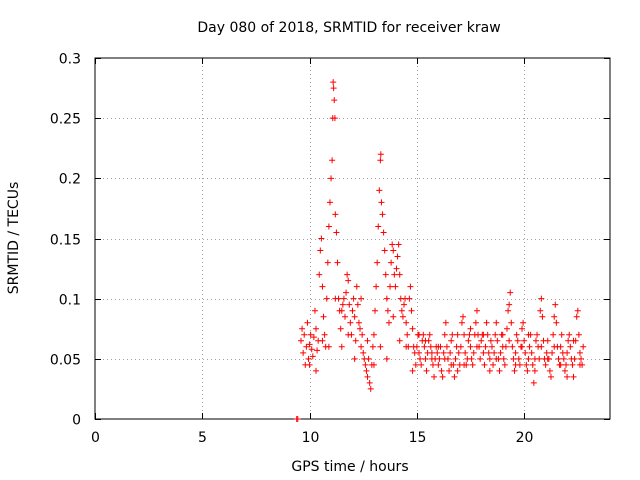 This screenshot has width=640, height=480. What do you see at coordinates (418, 438) in the screenshot?
I see `x-tick-label: 15` at bounding box center [418, 438].